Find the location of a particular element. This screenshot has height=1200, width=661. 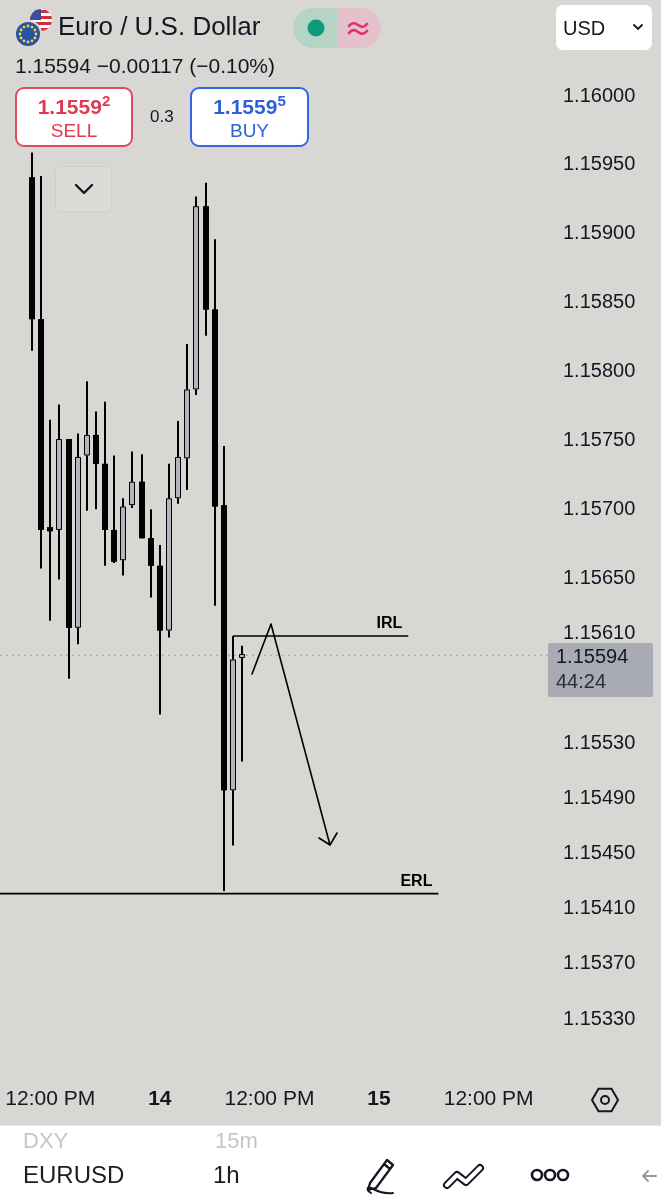

y-tick-label: 1.15950 is located at coordinates (599, 163).